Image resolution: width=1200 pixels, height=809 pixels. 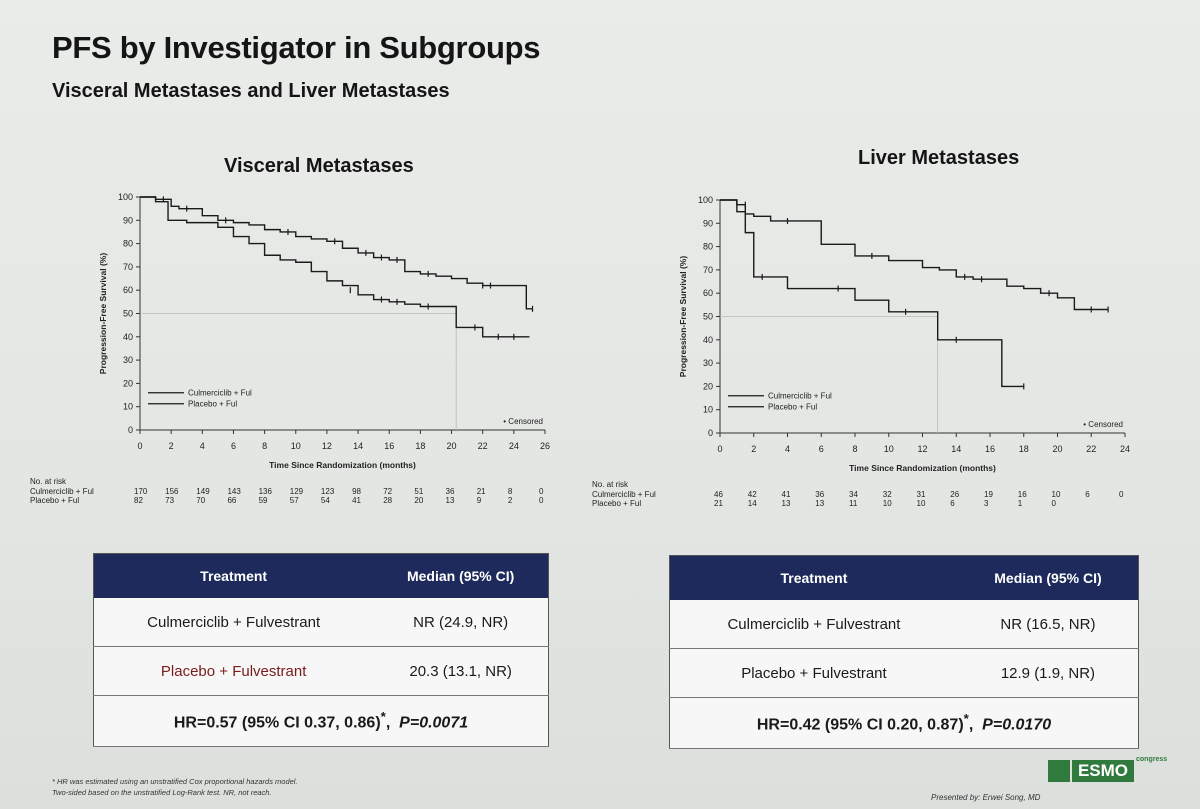 What do you see at coordinates (138, 500) in the screenshot?
I see `risk-count: 82` at bounding box center [138, 500].